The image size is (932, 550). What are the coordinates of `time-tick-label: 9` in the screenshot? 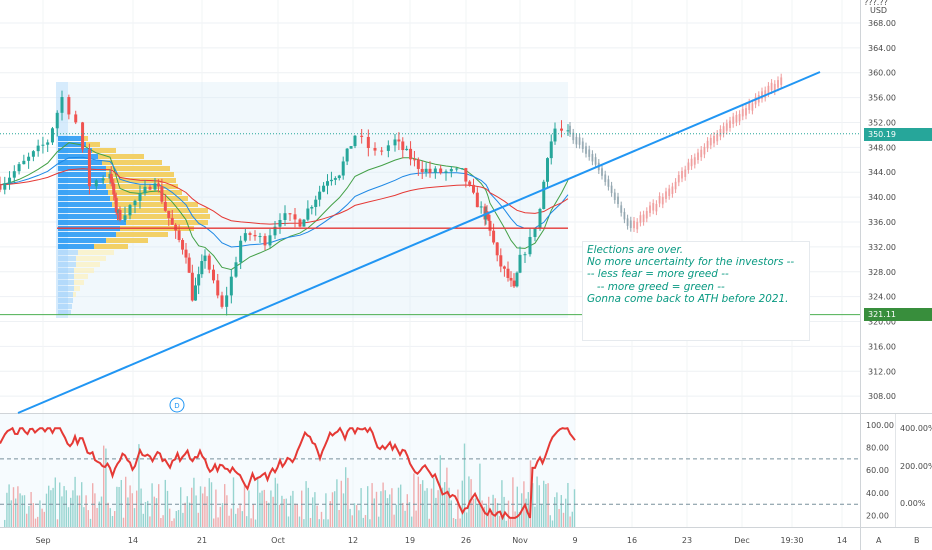 It's located at (574, 540).